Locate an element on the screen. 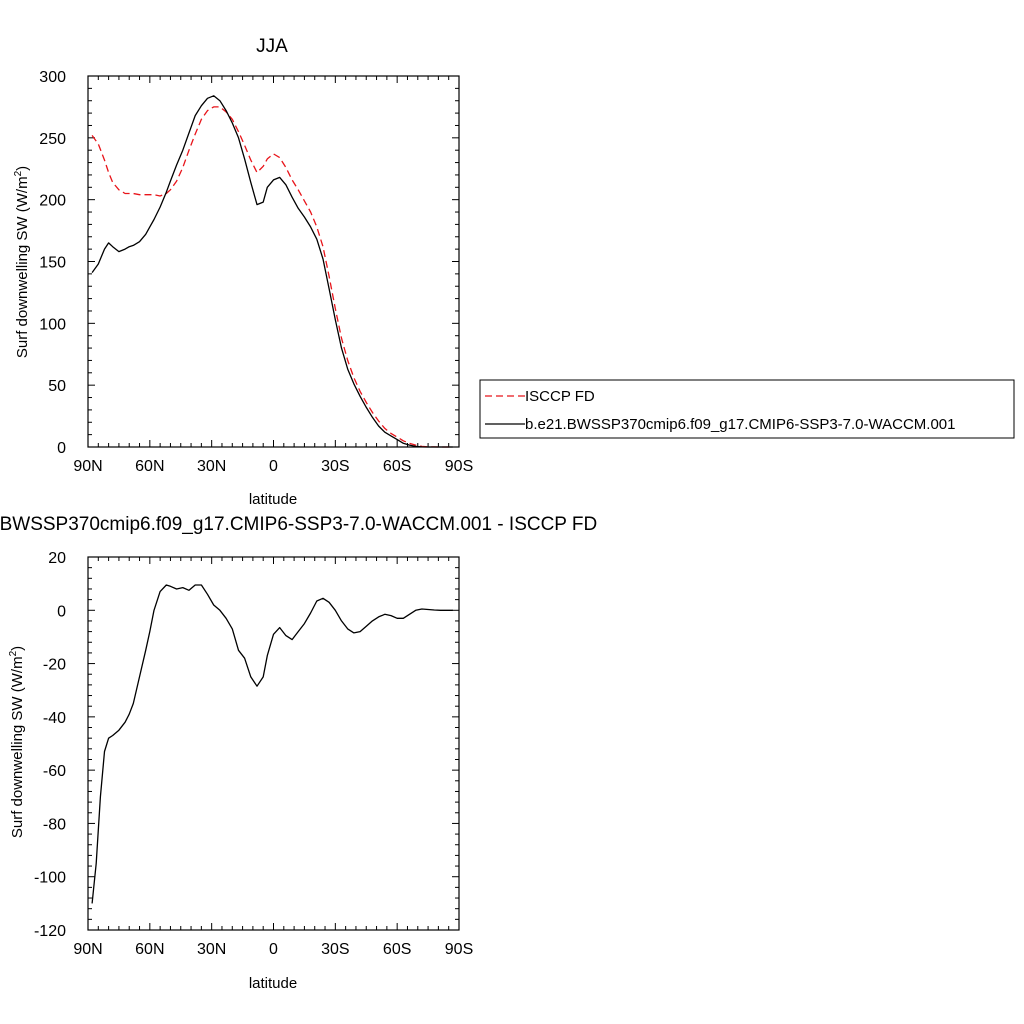 This screenshot has height=1024, width=1024. x-tick-labels: 90N 60N 30N 0 30S 60S 90S is located at coordinates (273, 466).